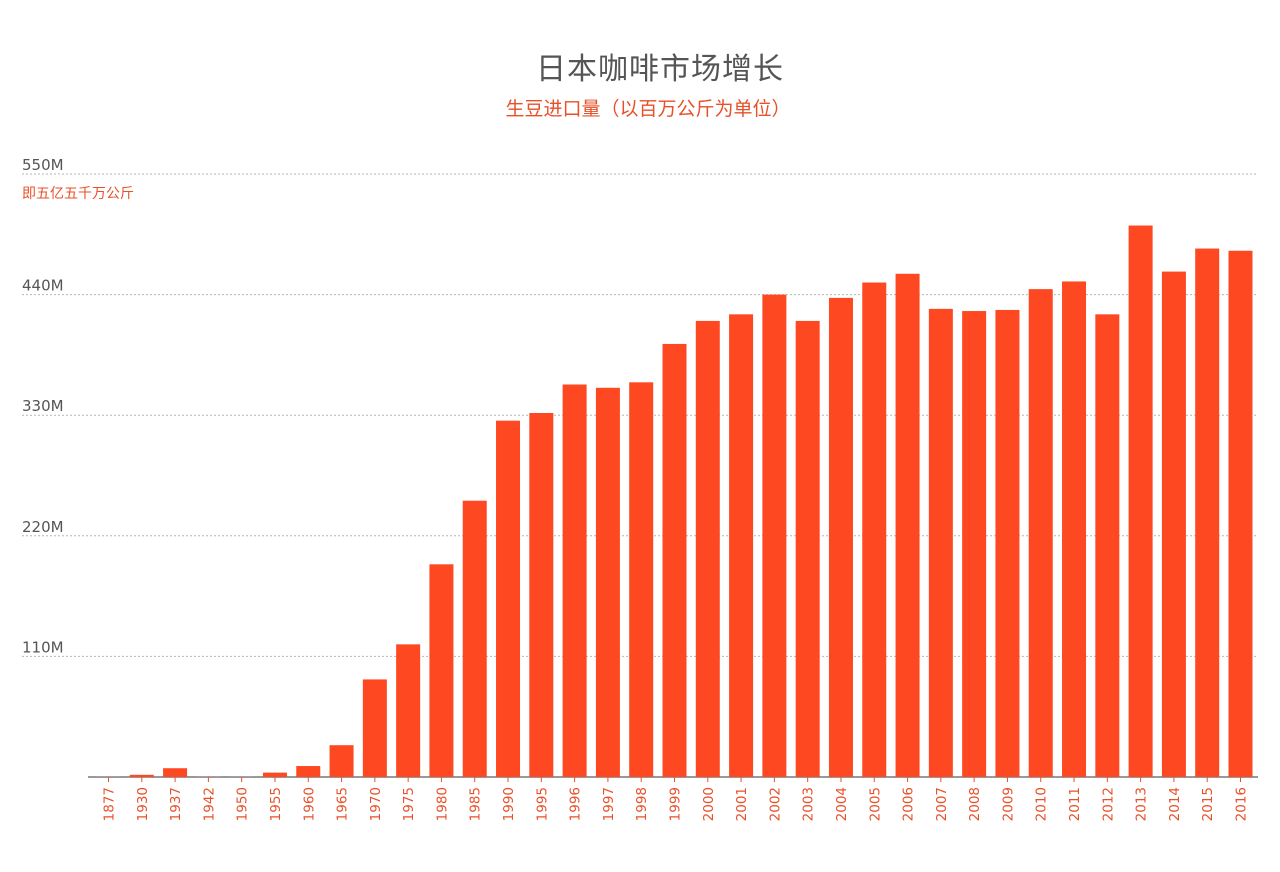  I want to click on bar-1996, so click(574, 580).